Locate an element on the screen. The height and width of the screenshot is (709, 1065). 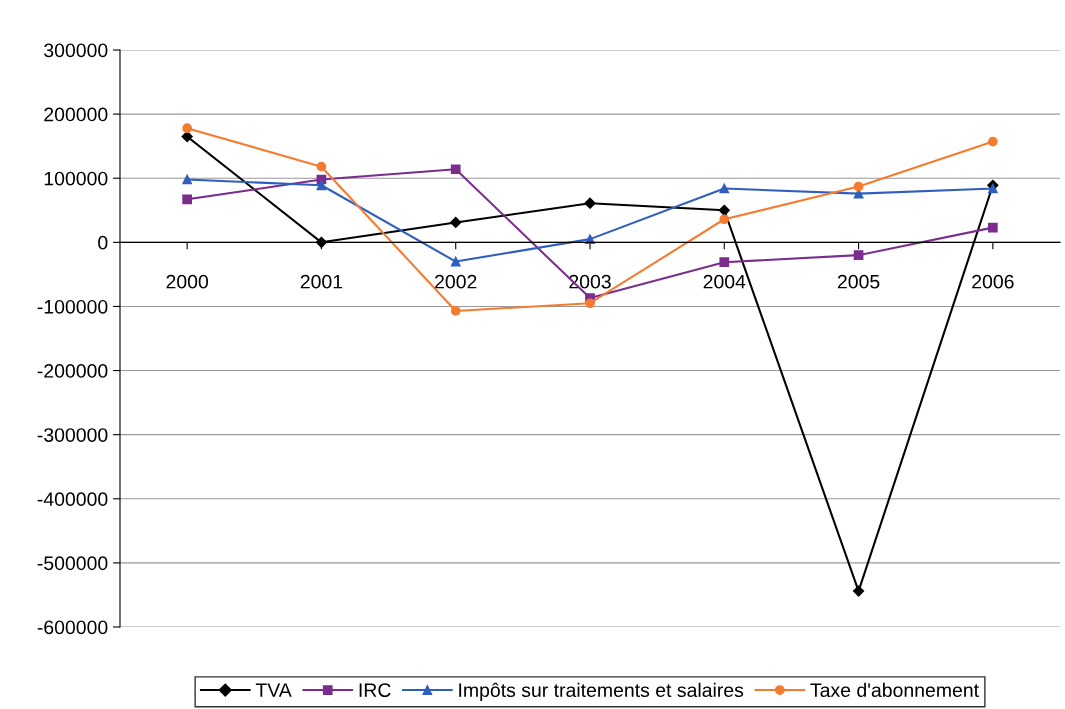
x-tick-label: 2000 is located at coordinates (187, 281).